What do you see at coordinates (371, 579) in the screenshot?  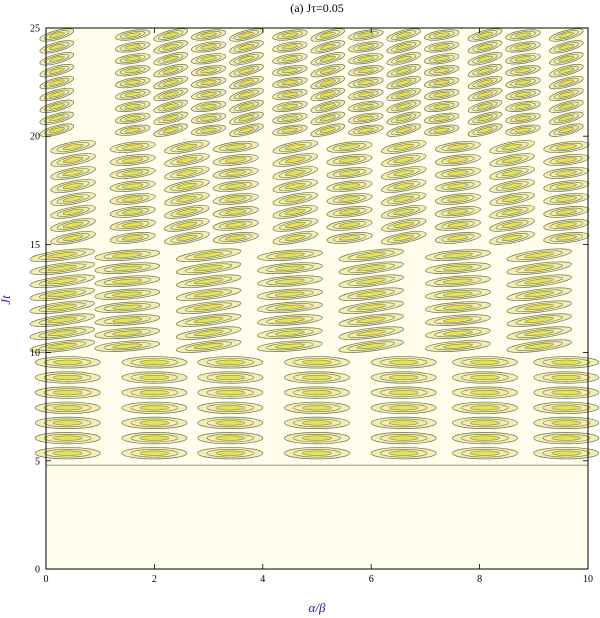 I see `x-tick-label: 6` at bounding box center [371, 579].